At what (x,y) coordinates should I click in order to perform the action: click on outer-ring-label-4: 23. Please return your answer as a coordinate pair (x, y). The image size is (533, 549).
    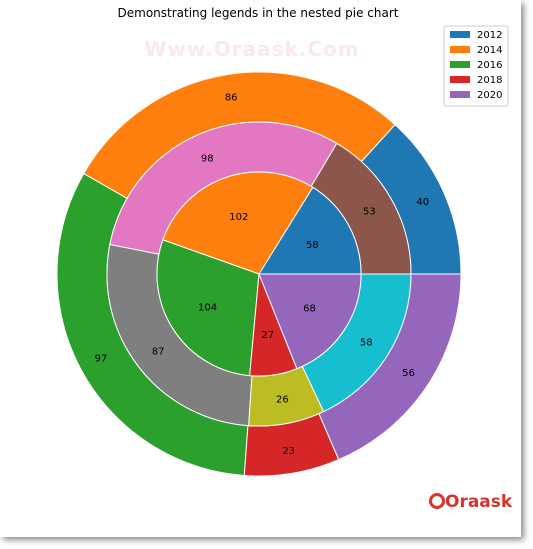
    Looking at the image, I should click on (288, 451).